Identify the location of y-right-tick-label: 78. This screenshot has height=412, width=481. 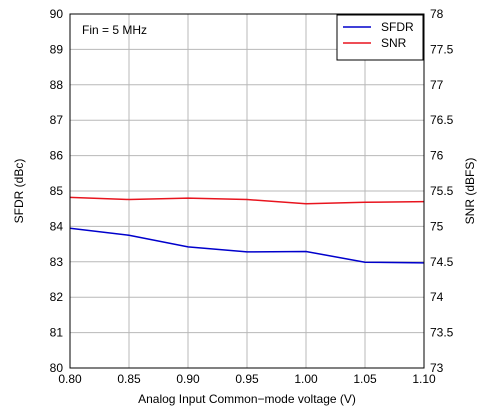
(437, 14).